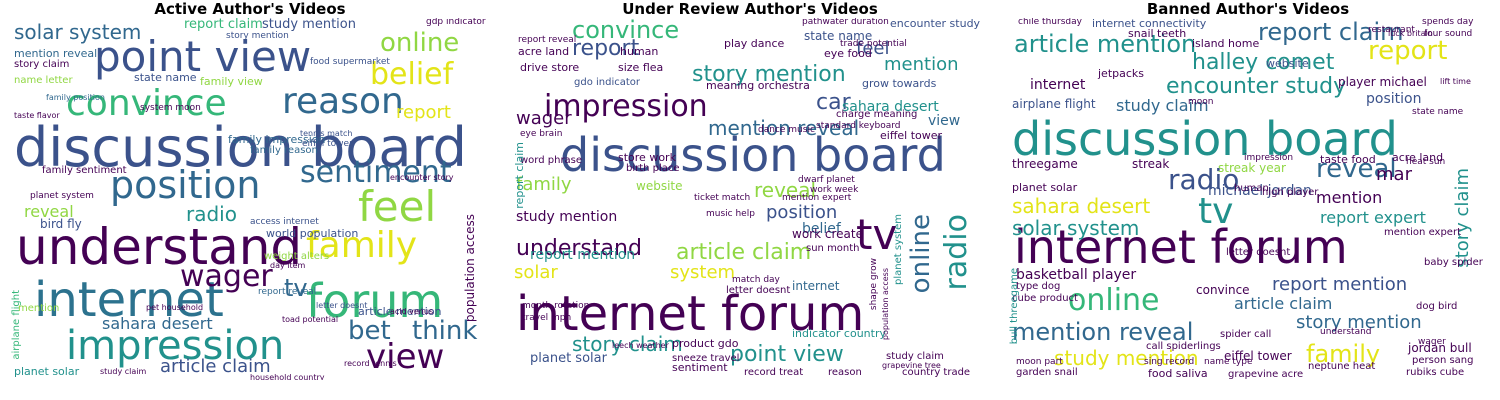  Describe the element at coordinates (170, 108) in the screenshot. I see `cloud-word: system moon` at that location.